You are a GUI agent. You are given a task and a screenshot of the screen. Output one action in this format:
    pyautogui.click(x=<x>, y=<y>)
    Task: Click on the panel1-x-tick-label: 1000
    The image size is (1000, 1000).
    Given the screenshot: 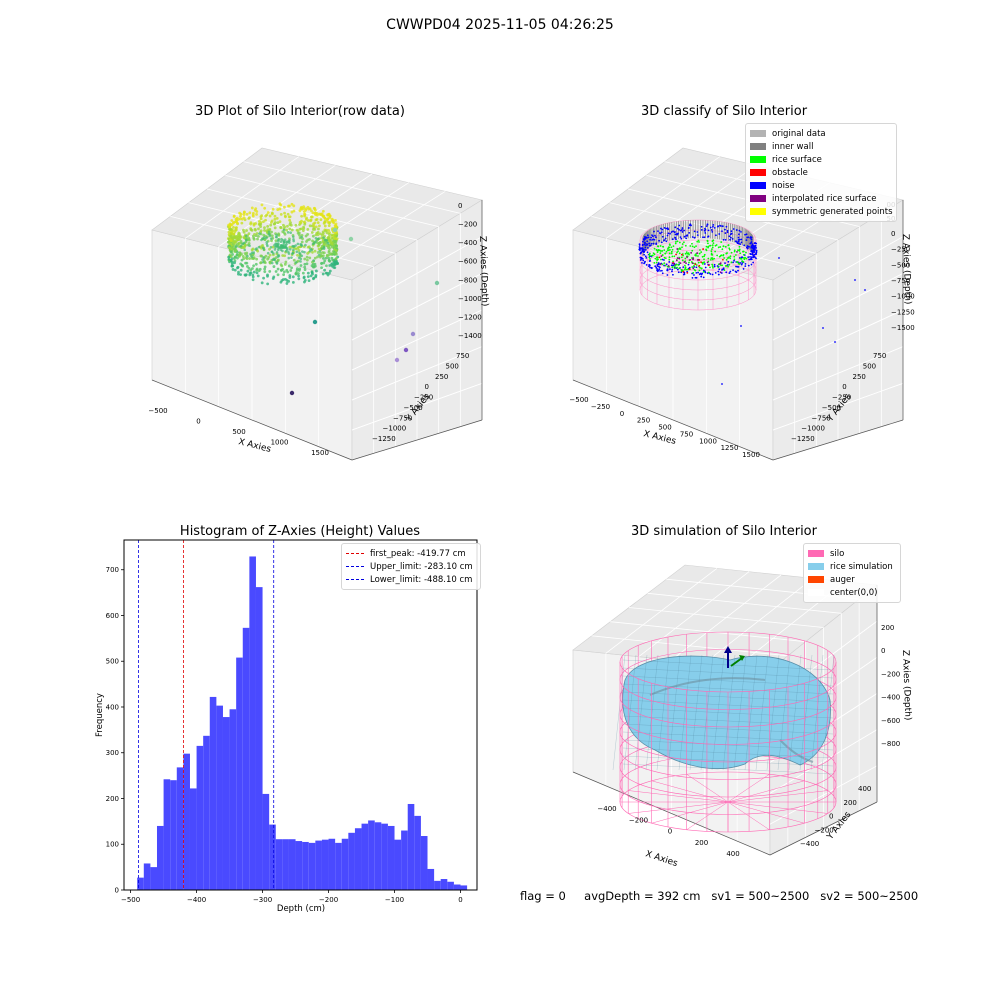 What is the action you would take?
    pyautogui.click(x=280, y=443)
    